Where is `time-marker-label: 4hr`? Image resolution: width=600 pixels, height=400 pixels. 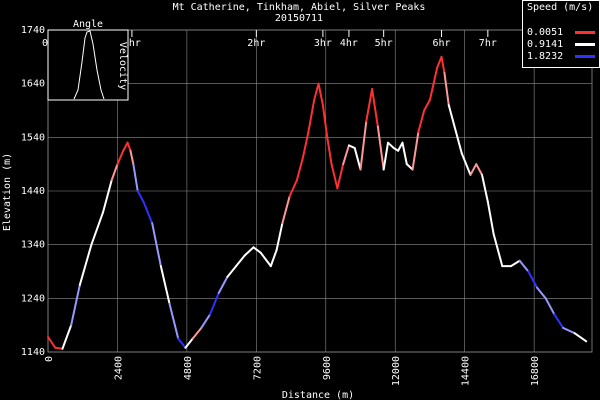 time-marker-label: 4hr is located at coordinates (349, 43).